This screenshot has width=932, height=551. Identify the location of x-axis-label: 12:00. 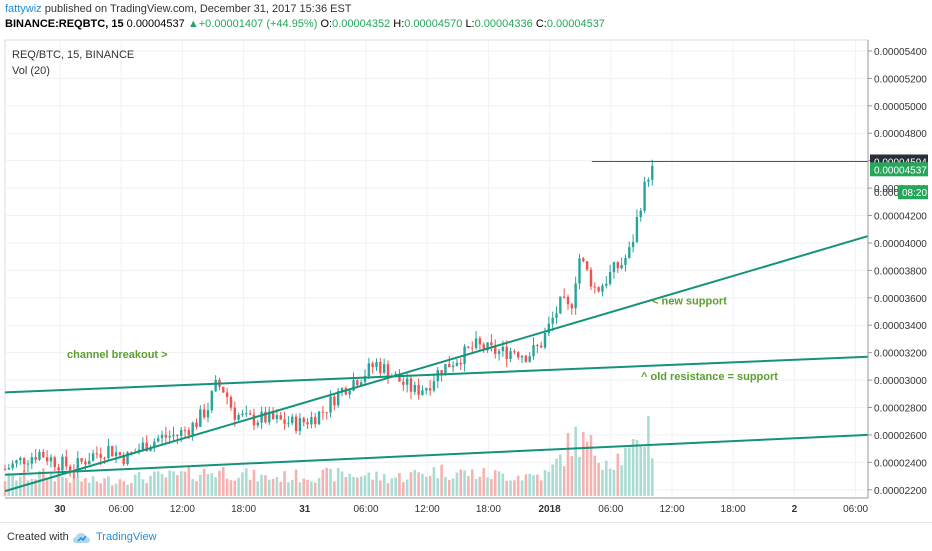
(671, 509).